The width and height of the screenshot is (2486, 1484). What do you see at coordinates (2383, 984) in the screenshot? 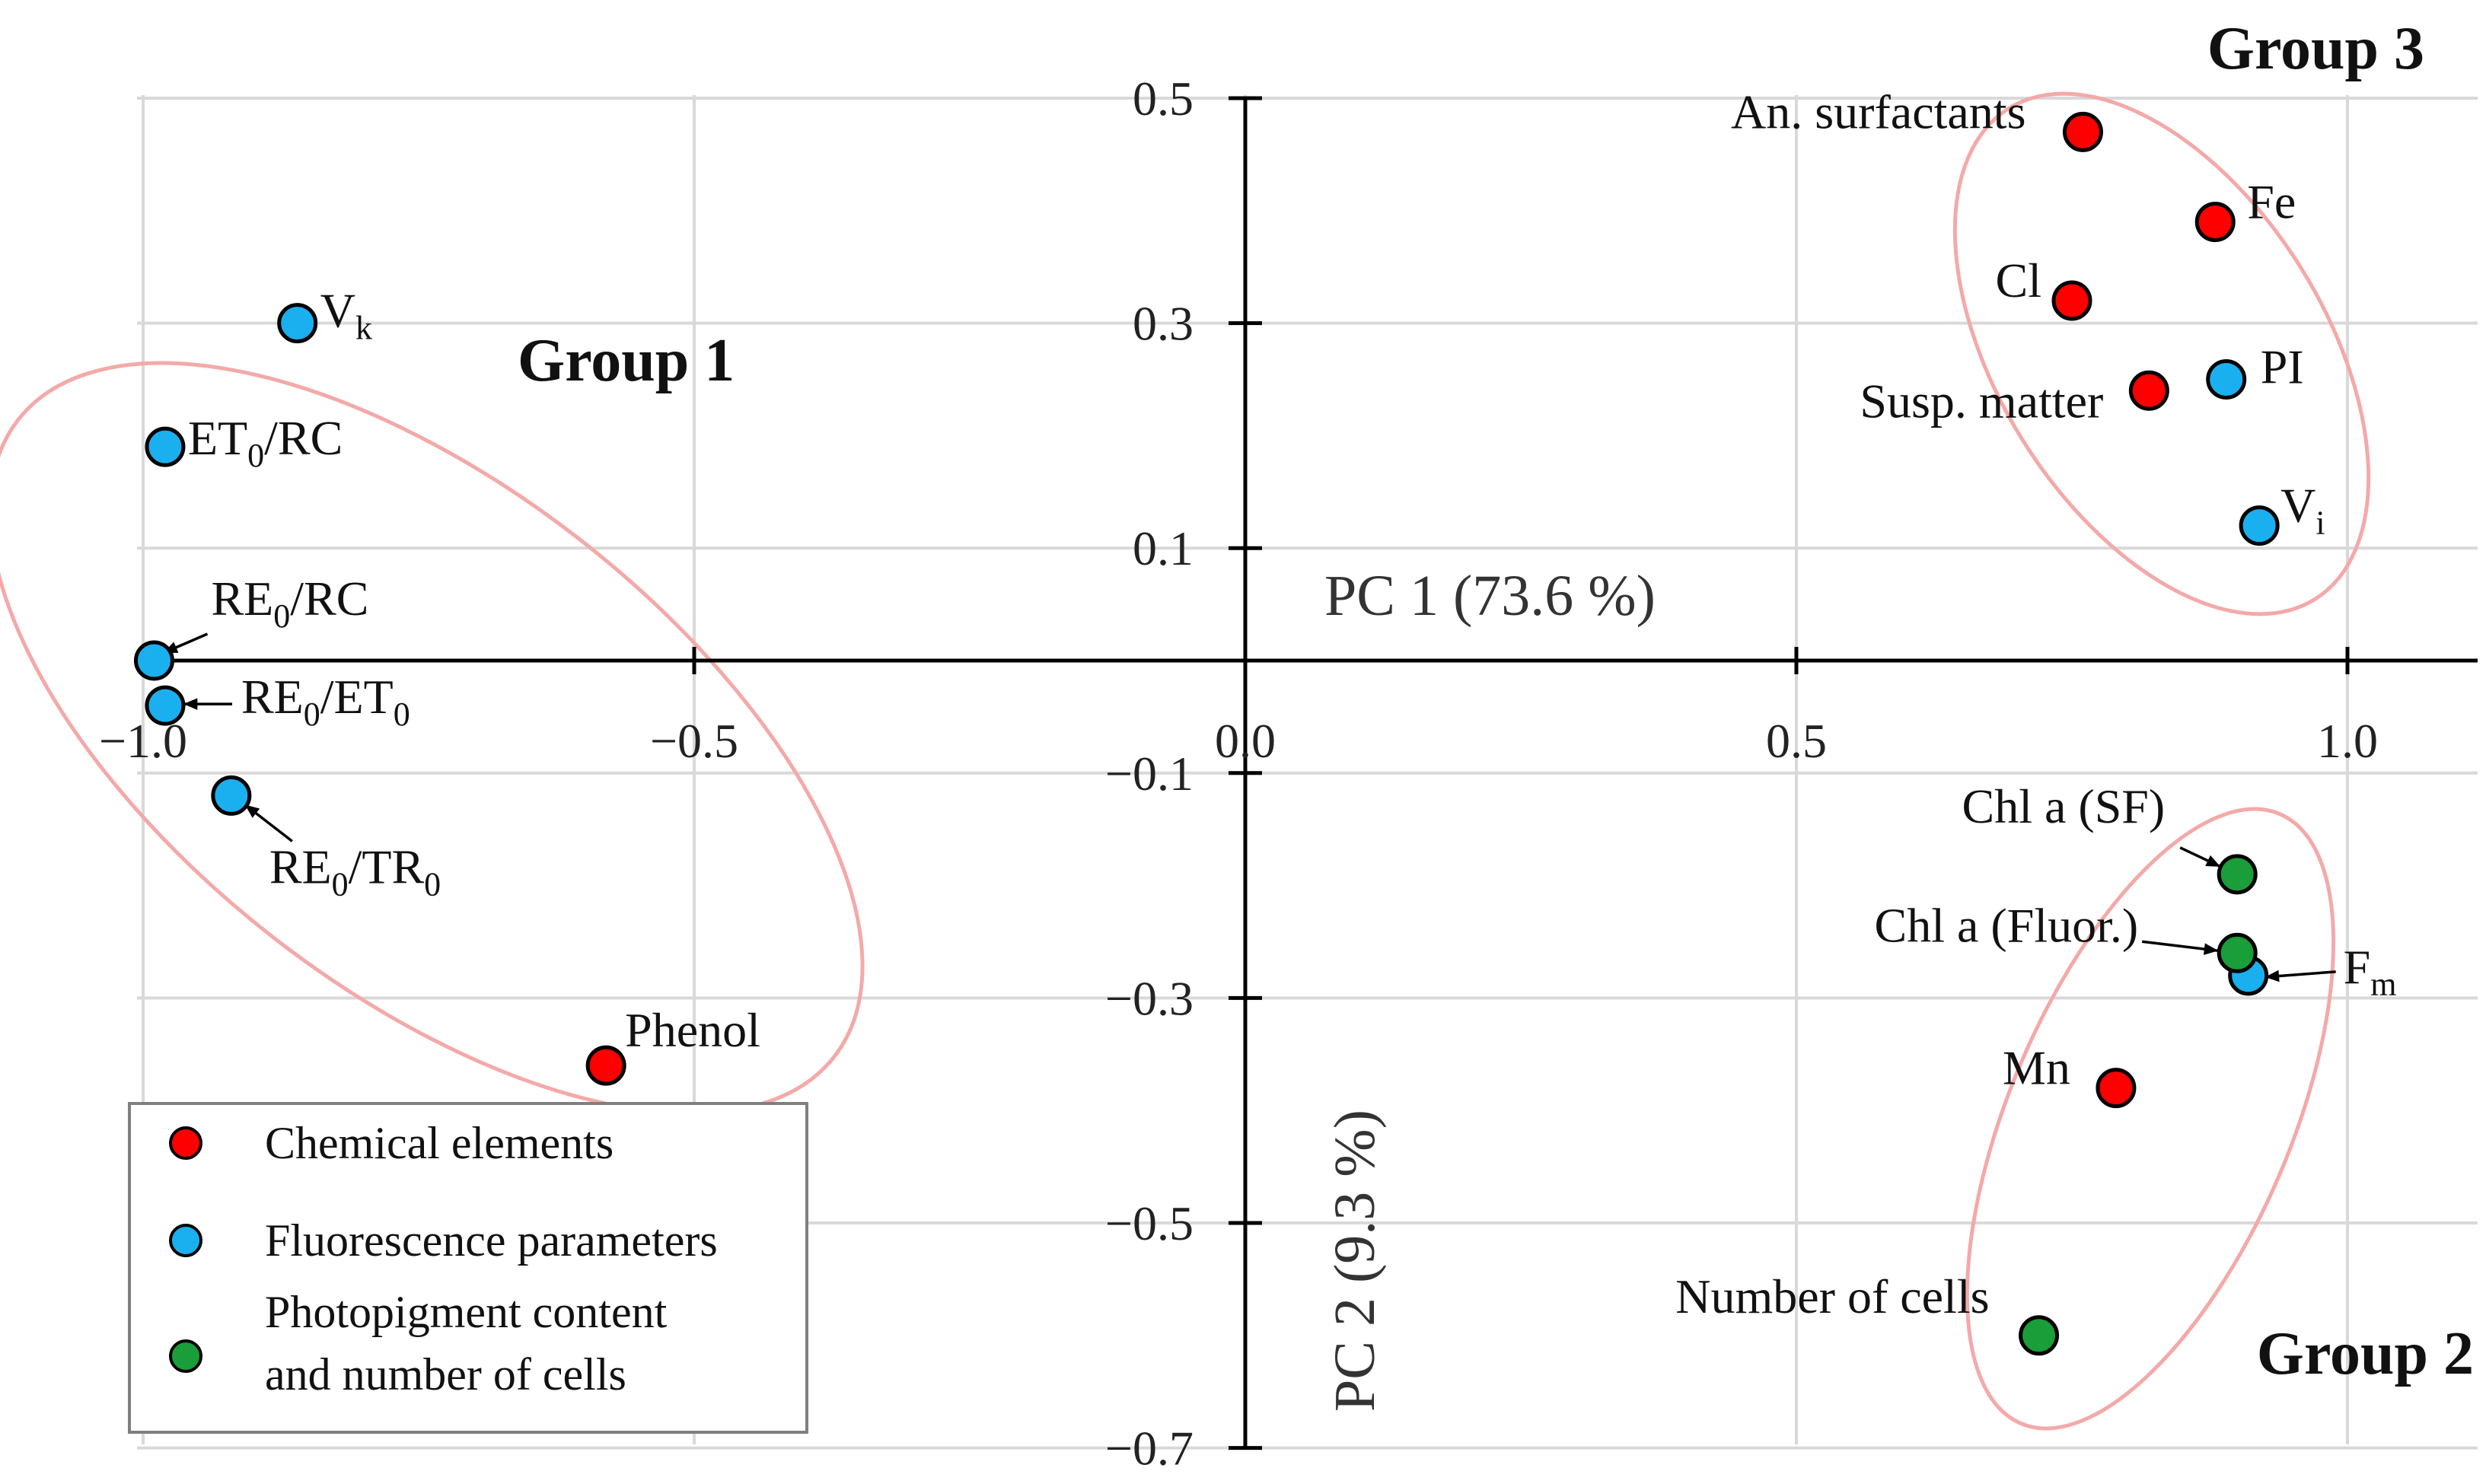
I see `point-label-subscript: m` at bounding box center [2383, 984].